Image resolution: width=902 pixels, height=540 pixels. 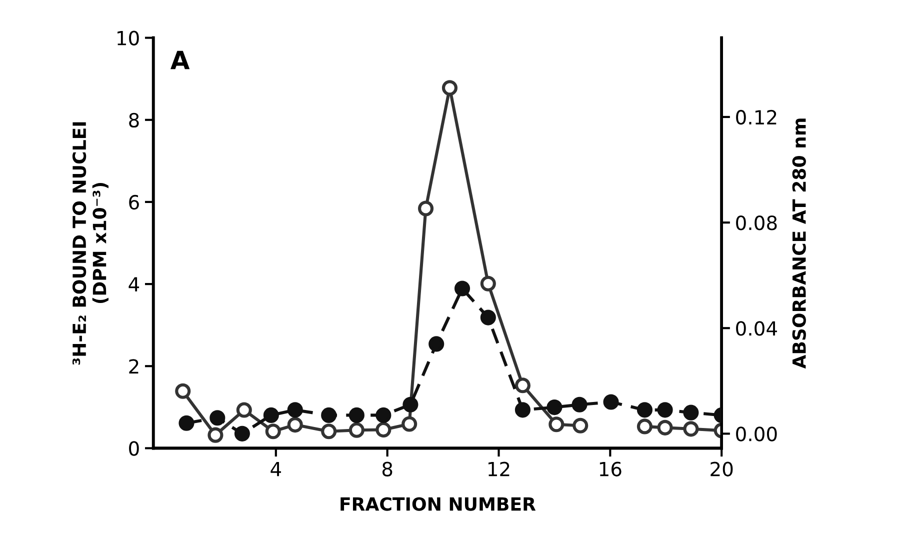 I want to click on y2-axis-title: ABSORBANCE AT 280 nm, so click(x=799, y=243).